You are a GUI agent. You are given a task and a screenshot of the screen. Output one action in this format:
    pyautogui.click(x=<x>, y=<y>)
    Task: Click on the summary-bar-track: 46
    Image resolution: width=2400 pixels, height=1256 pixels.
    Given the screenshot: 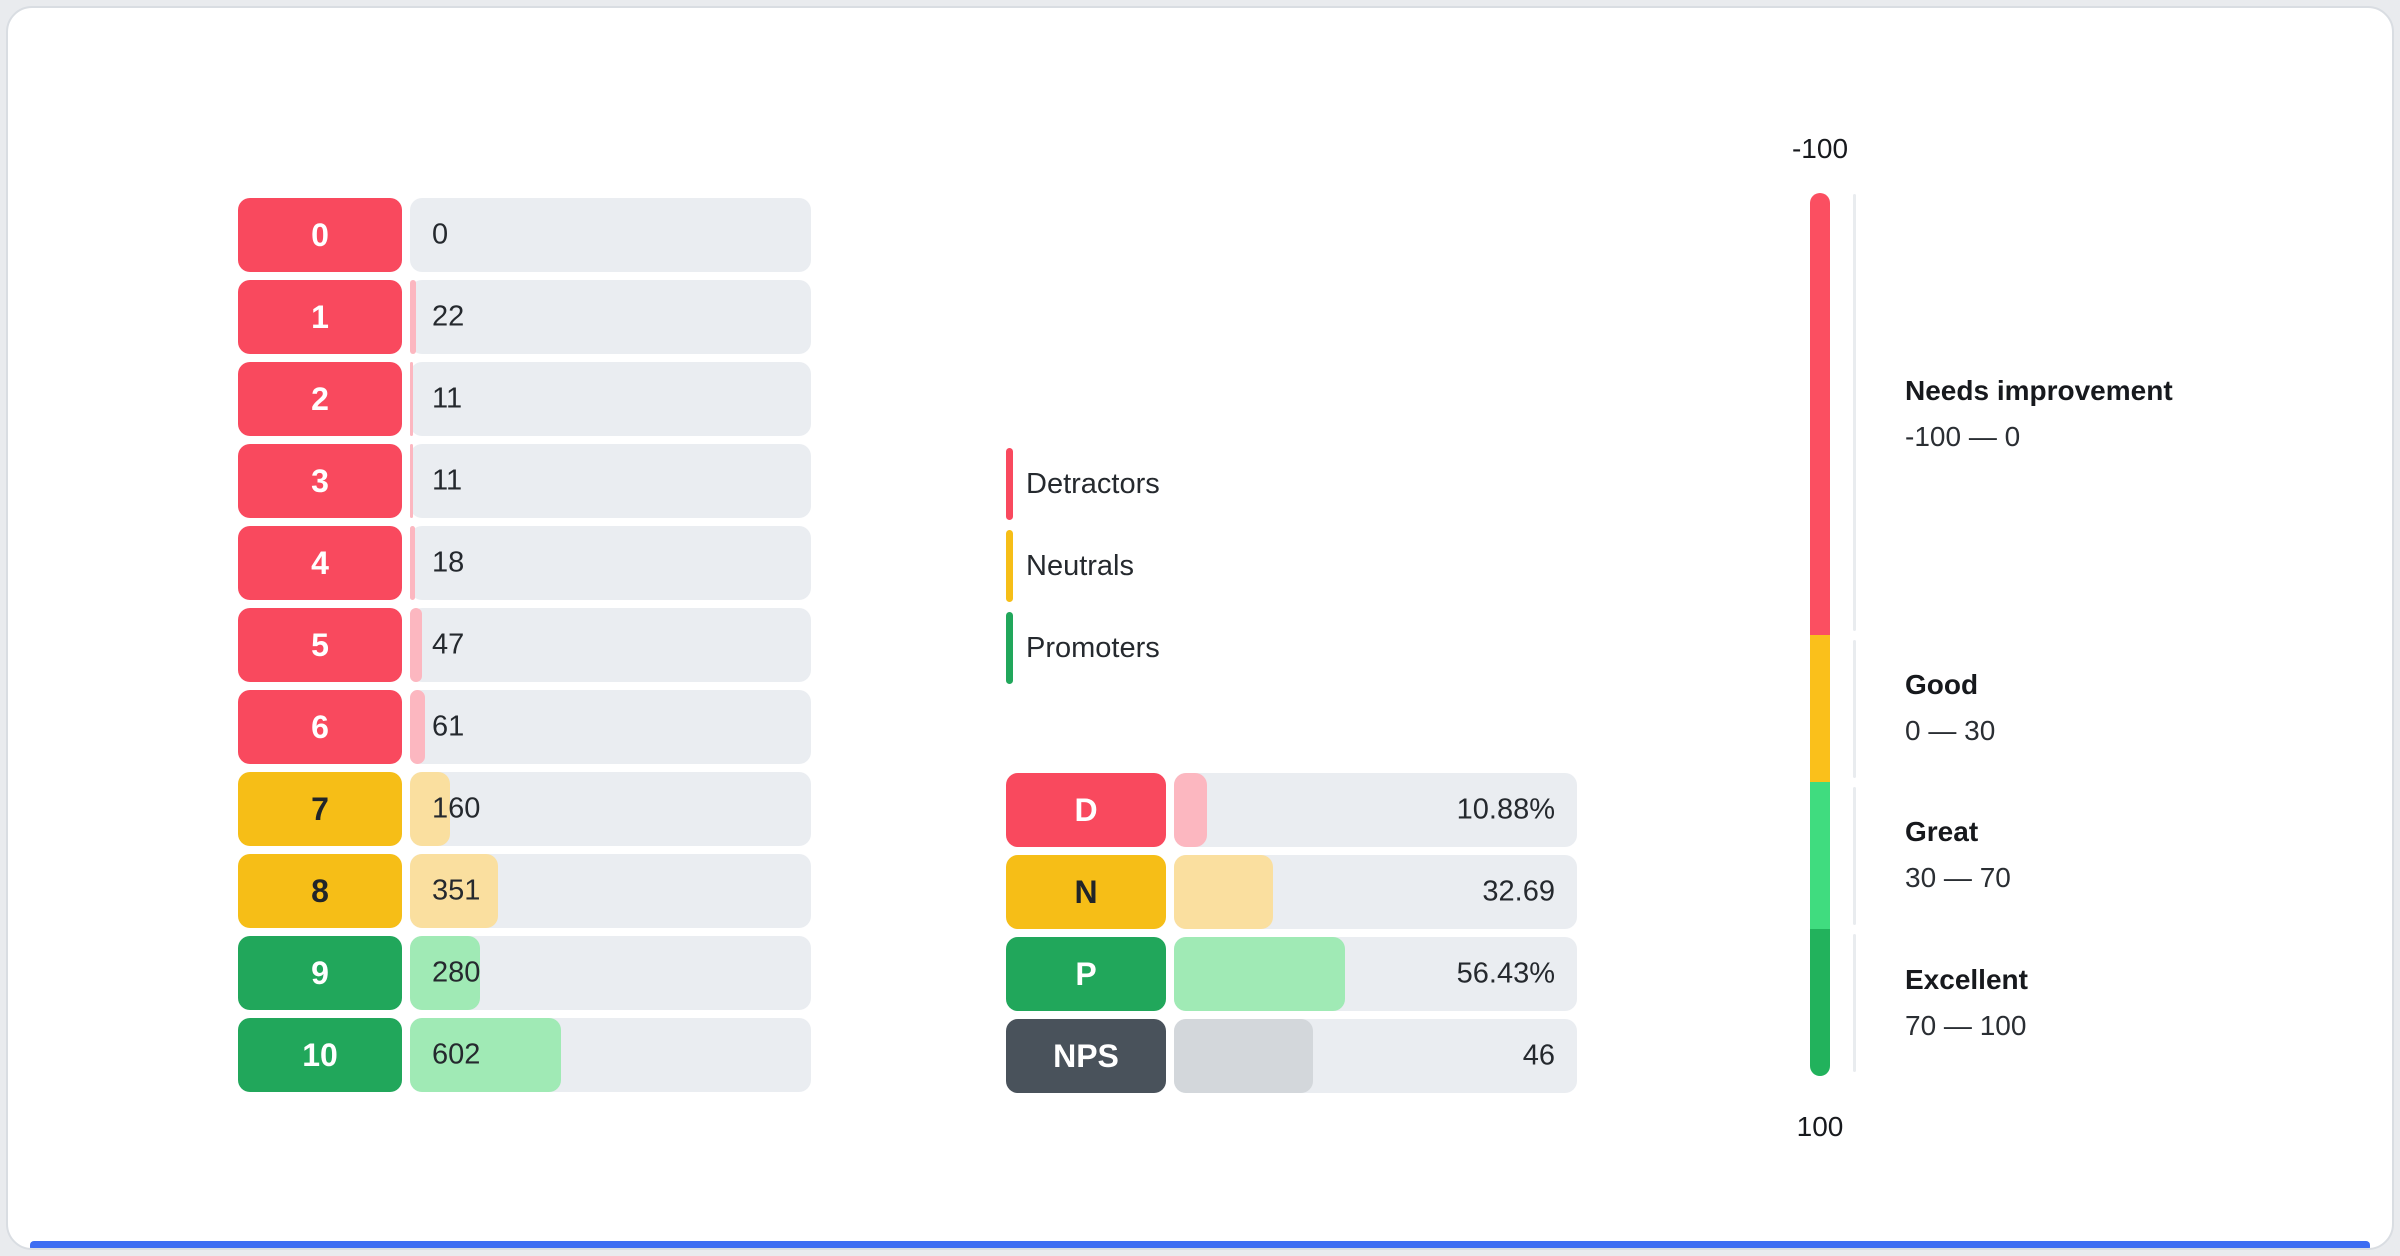 What is the action you would take?
    pyautogui.click(x=1375, y=1056)
    